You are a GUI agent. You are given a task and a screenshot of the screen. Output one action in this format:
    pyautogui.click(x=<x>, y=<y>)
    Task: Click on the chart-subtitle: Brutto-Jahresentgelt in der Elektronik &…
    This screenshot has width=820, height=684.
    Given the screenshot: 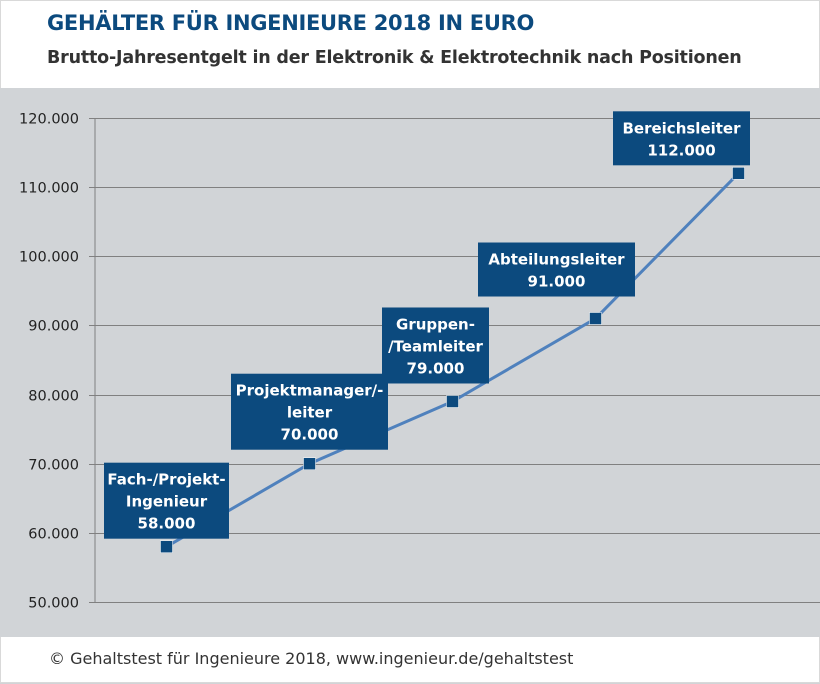 What is the action you would take?
    pyautogui.click(x=394, y=58)
    